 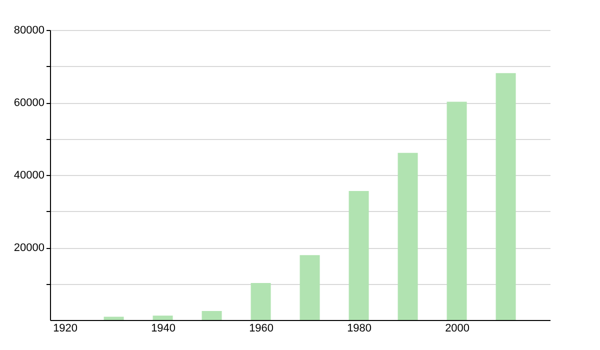 I want to click on y-tick-label: 60000, so click(x=29, y=103).